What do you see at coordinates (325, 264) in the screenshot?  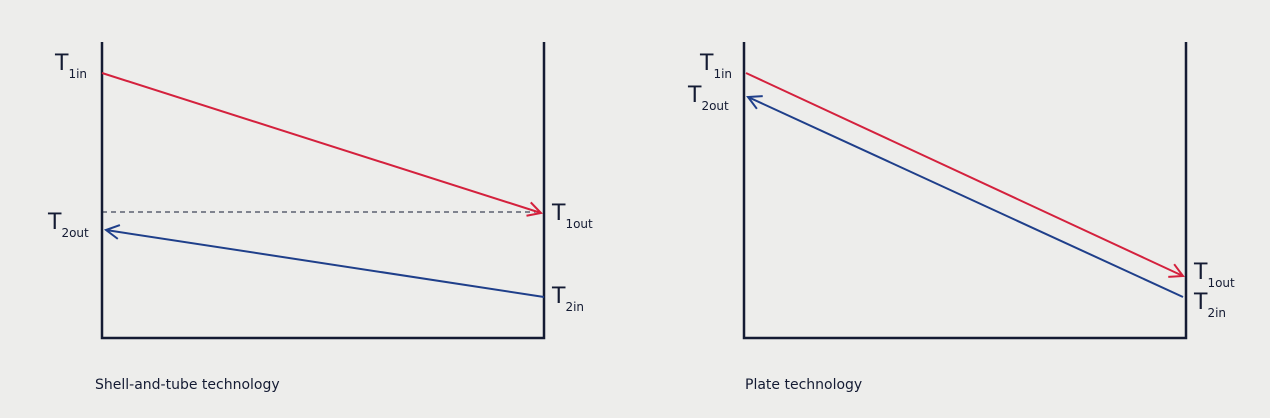 I see `cold-line` at bounding box center [325, 264].